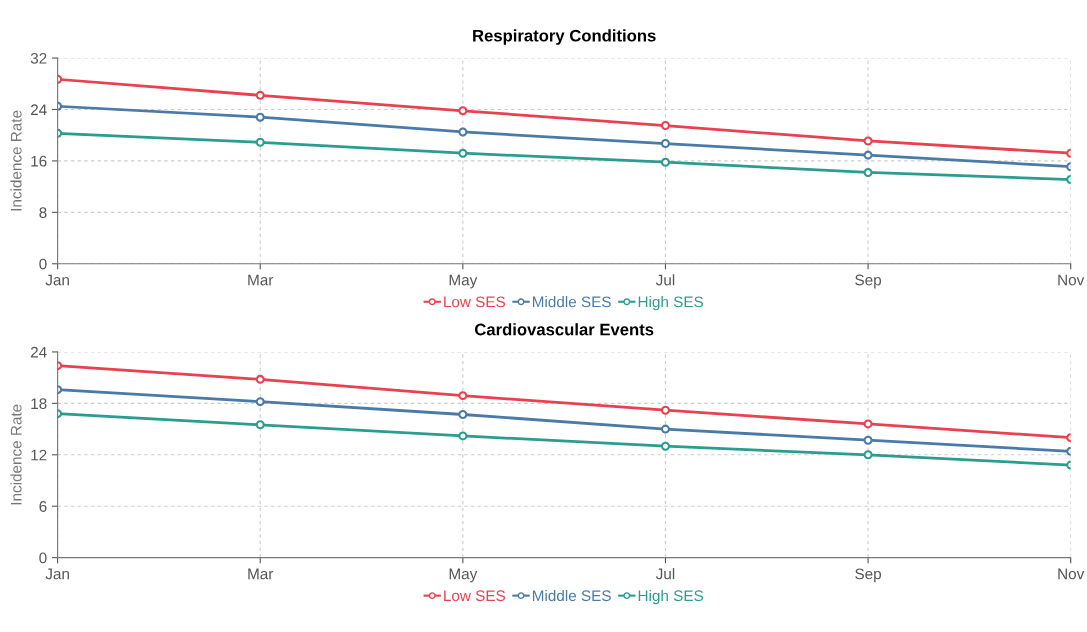 The height and width of the screenshot is (632, 1087). I want to click on y-tick-label: 6, so click(43, 506).